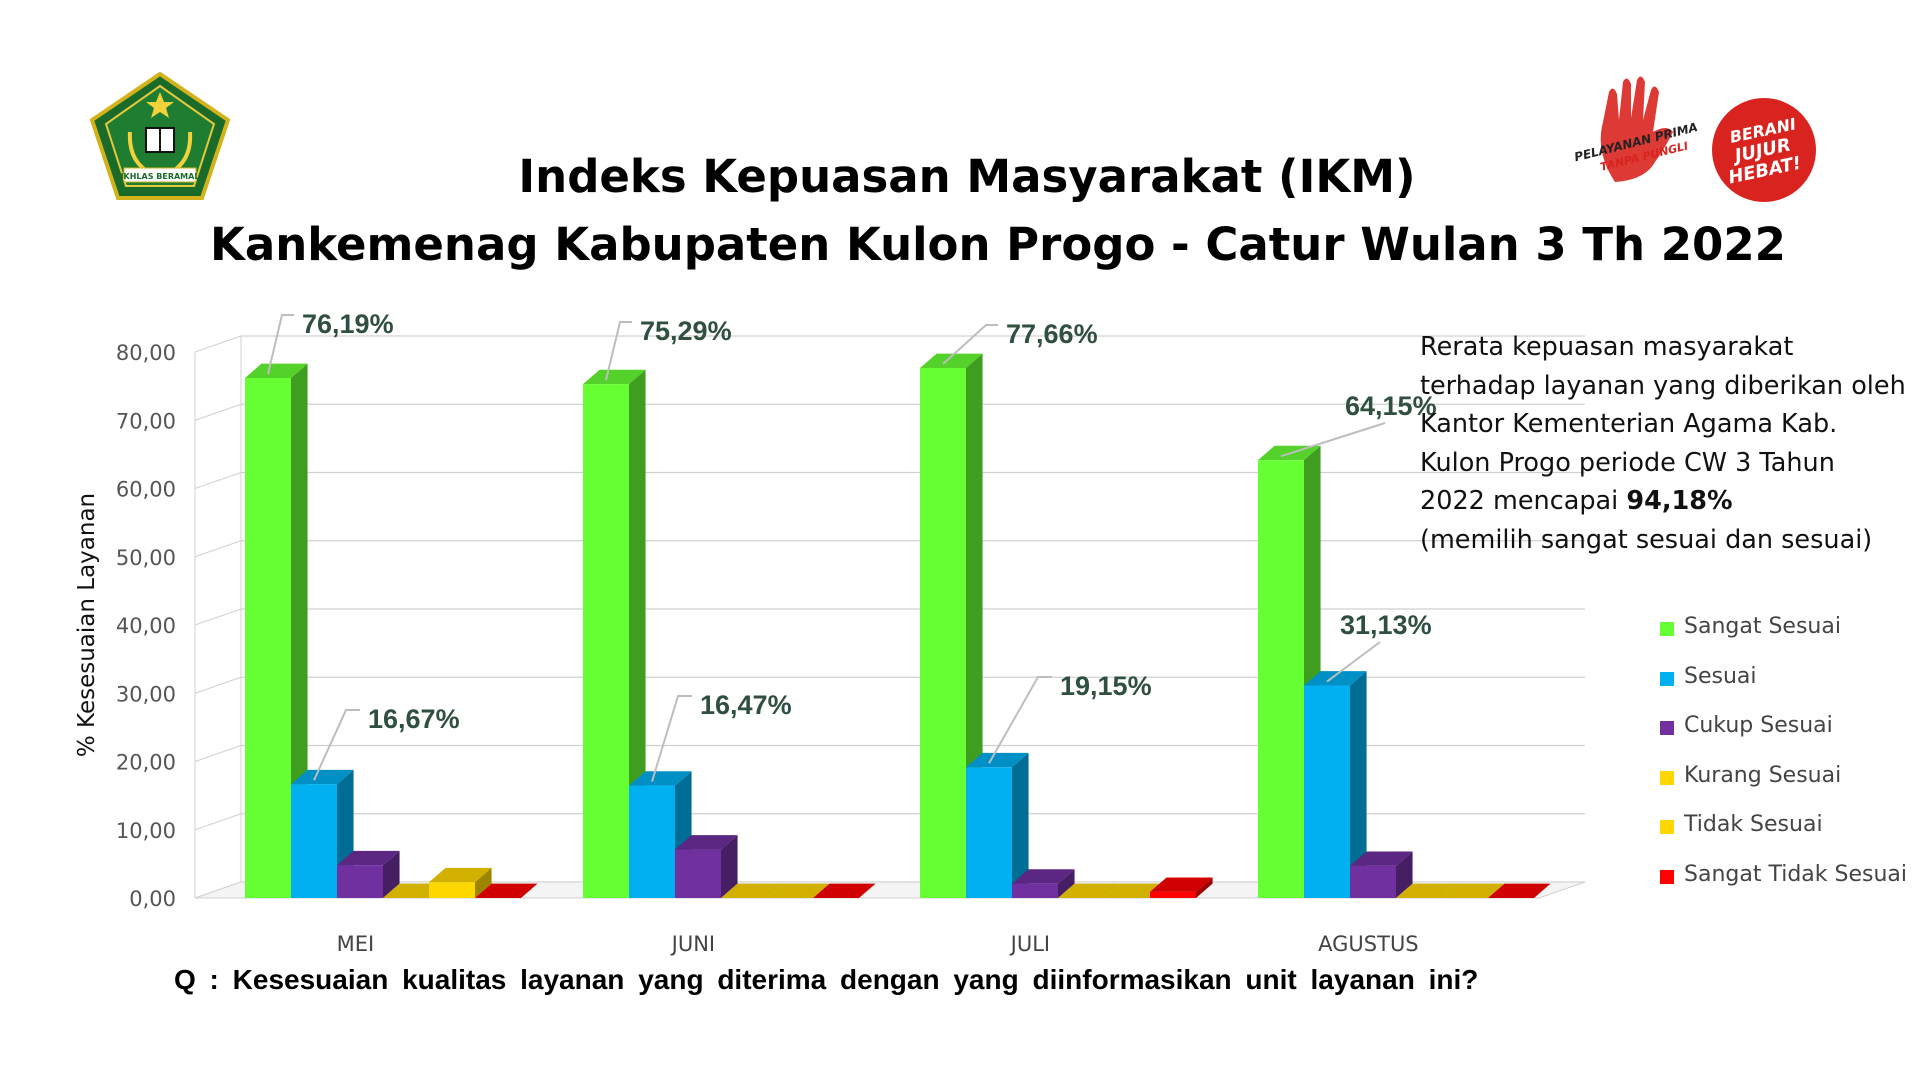 The height and width of the screenshot is (1080, 1920). Describe the element at coordinates (146, 694) in the screenshot. I see `y-tick-label: 30,00` at that location.